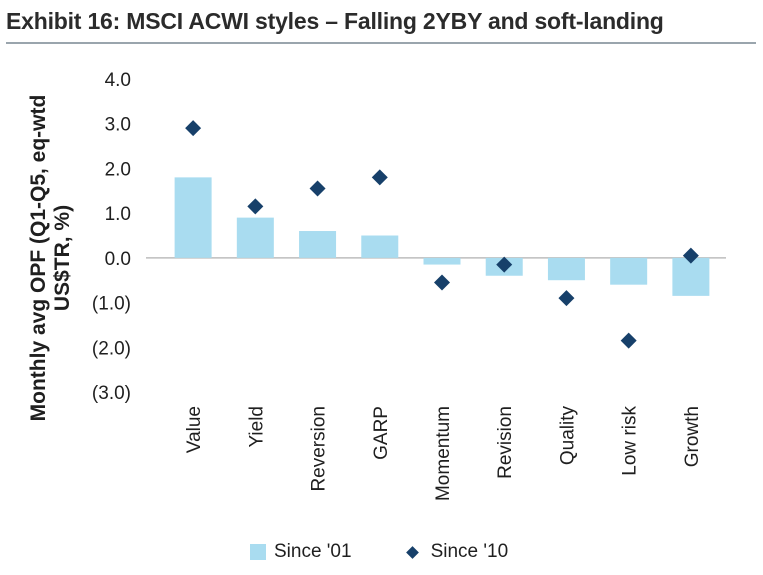  I want to click on category-label: Reversion, so click(319, 449).